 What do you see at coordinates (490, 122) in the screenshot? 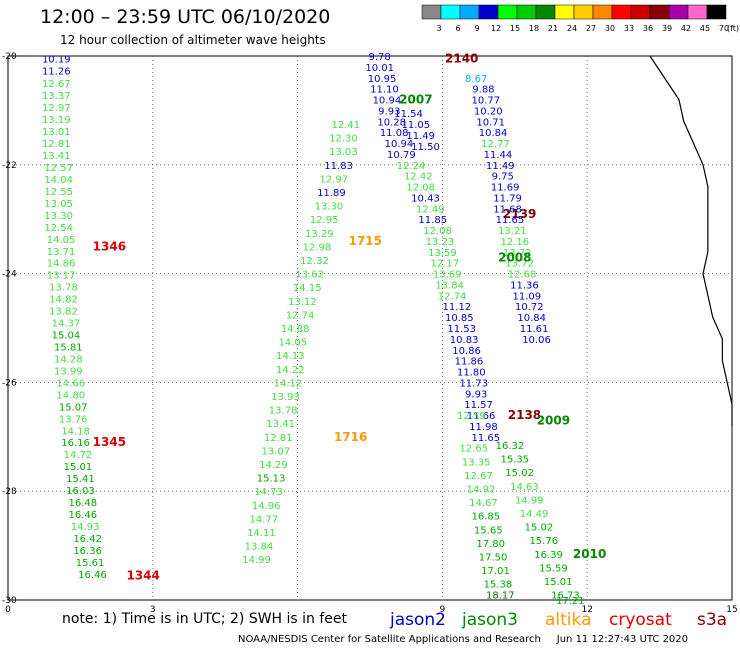
I see `wave-height-value: 10.71` at bounding box center [490, 122].